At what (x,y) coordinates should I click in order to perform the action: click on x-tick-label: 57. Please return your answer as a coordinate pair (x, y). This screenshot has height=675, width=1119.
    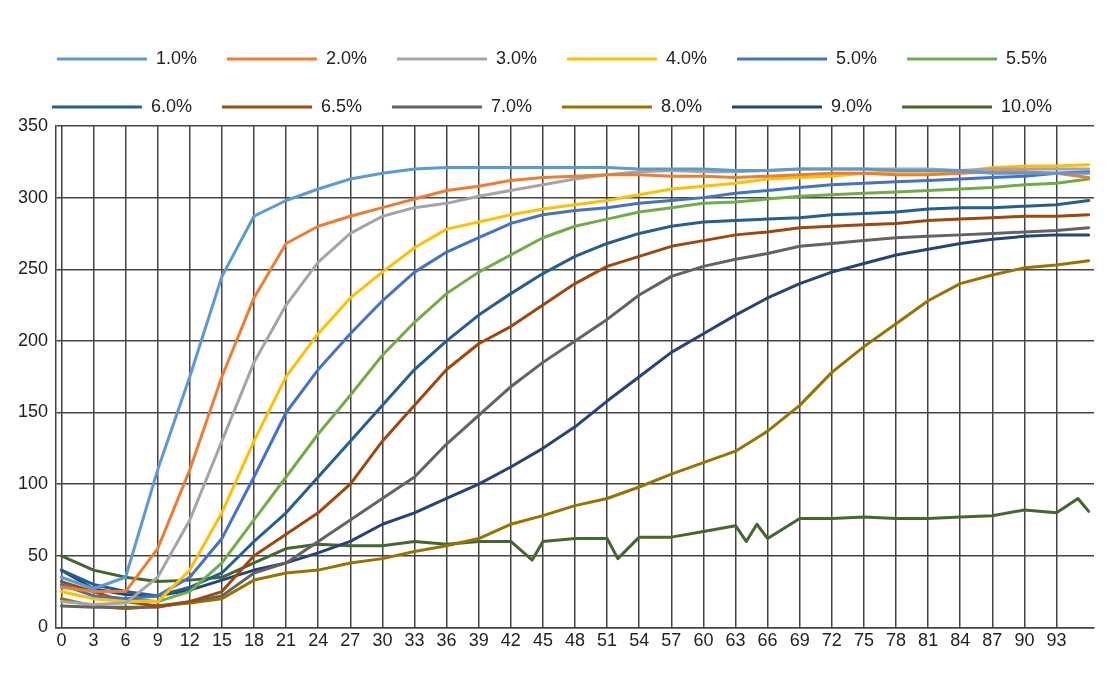
    Looking at the image, I should click on (671, 640).